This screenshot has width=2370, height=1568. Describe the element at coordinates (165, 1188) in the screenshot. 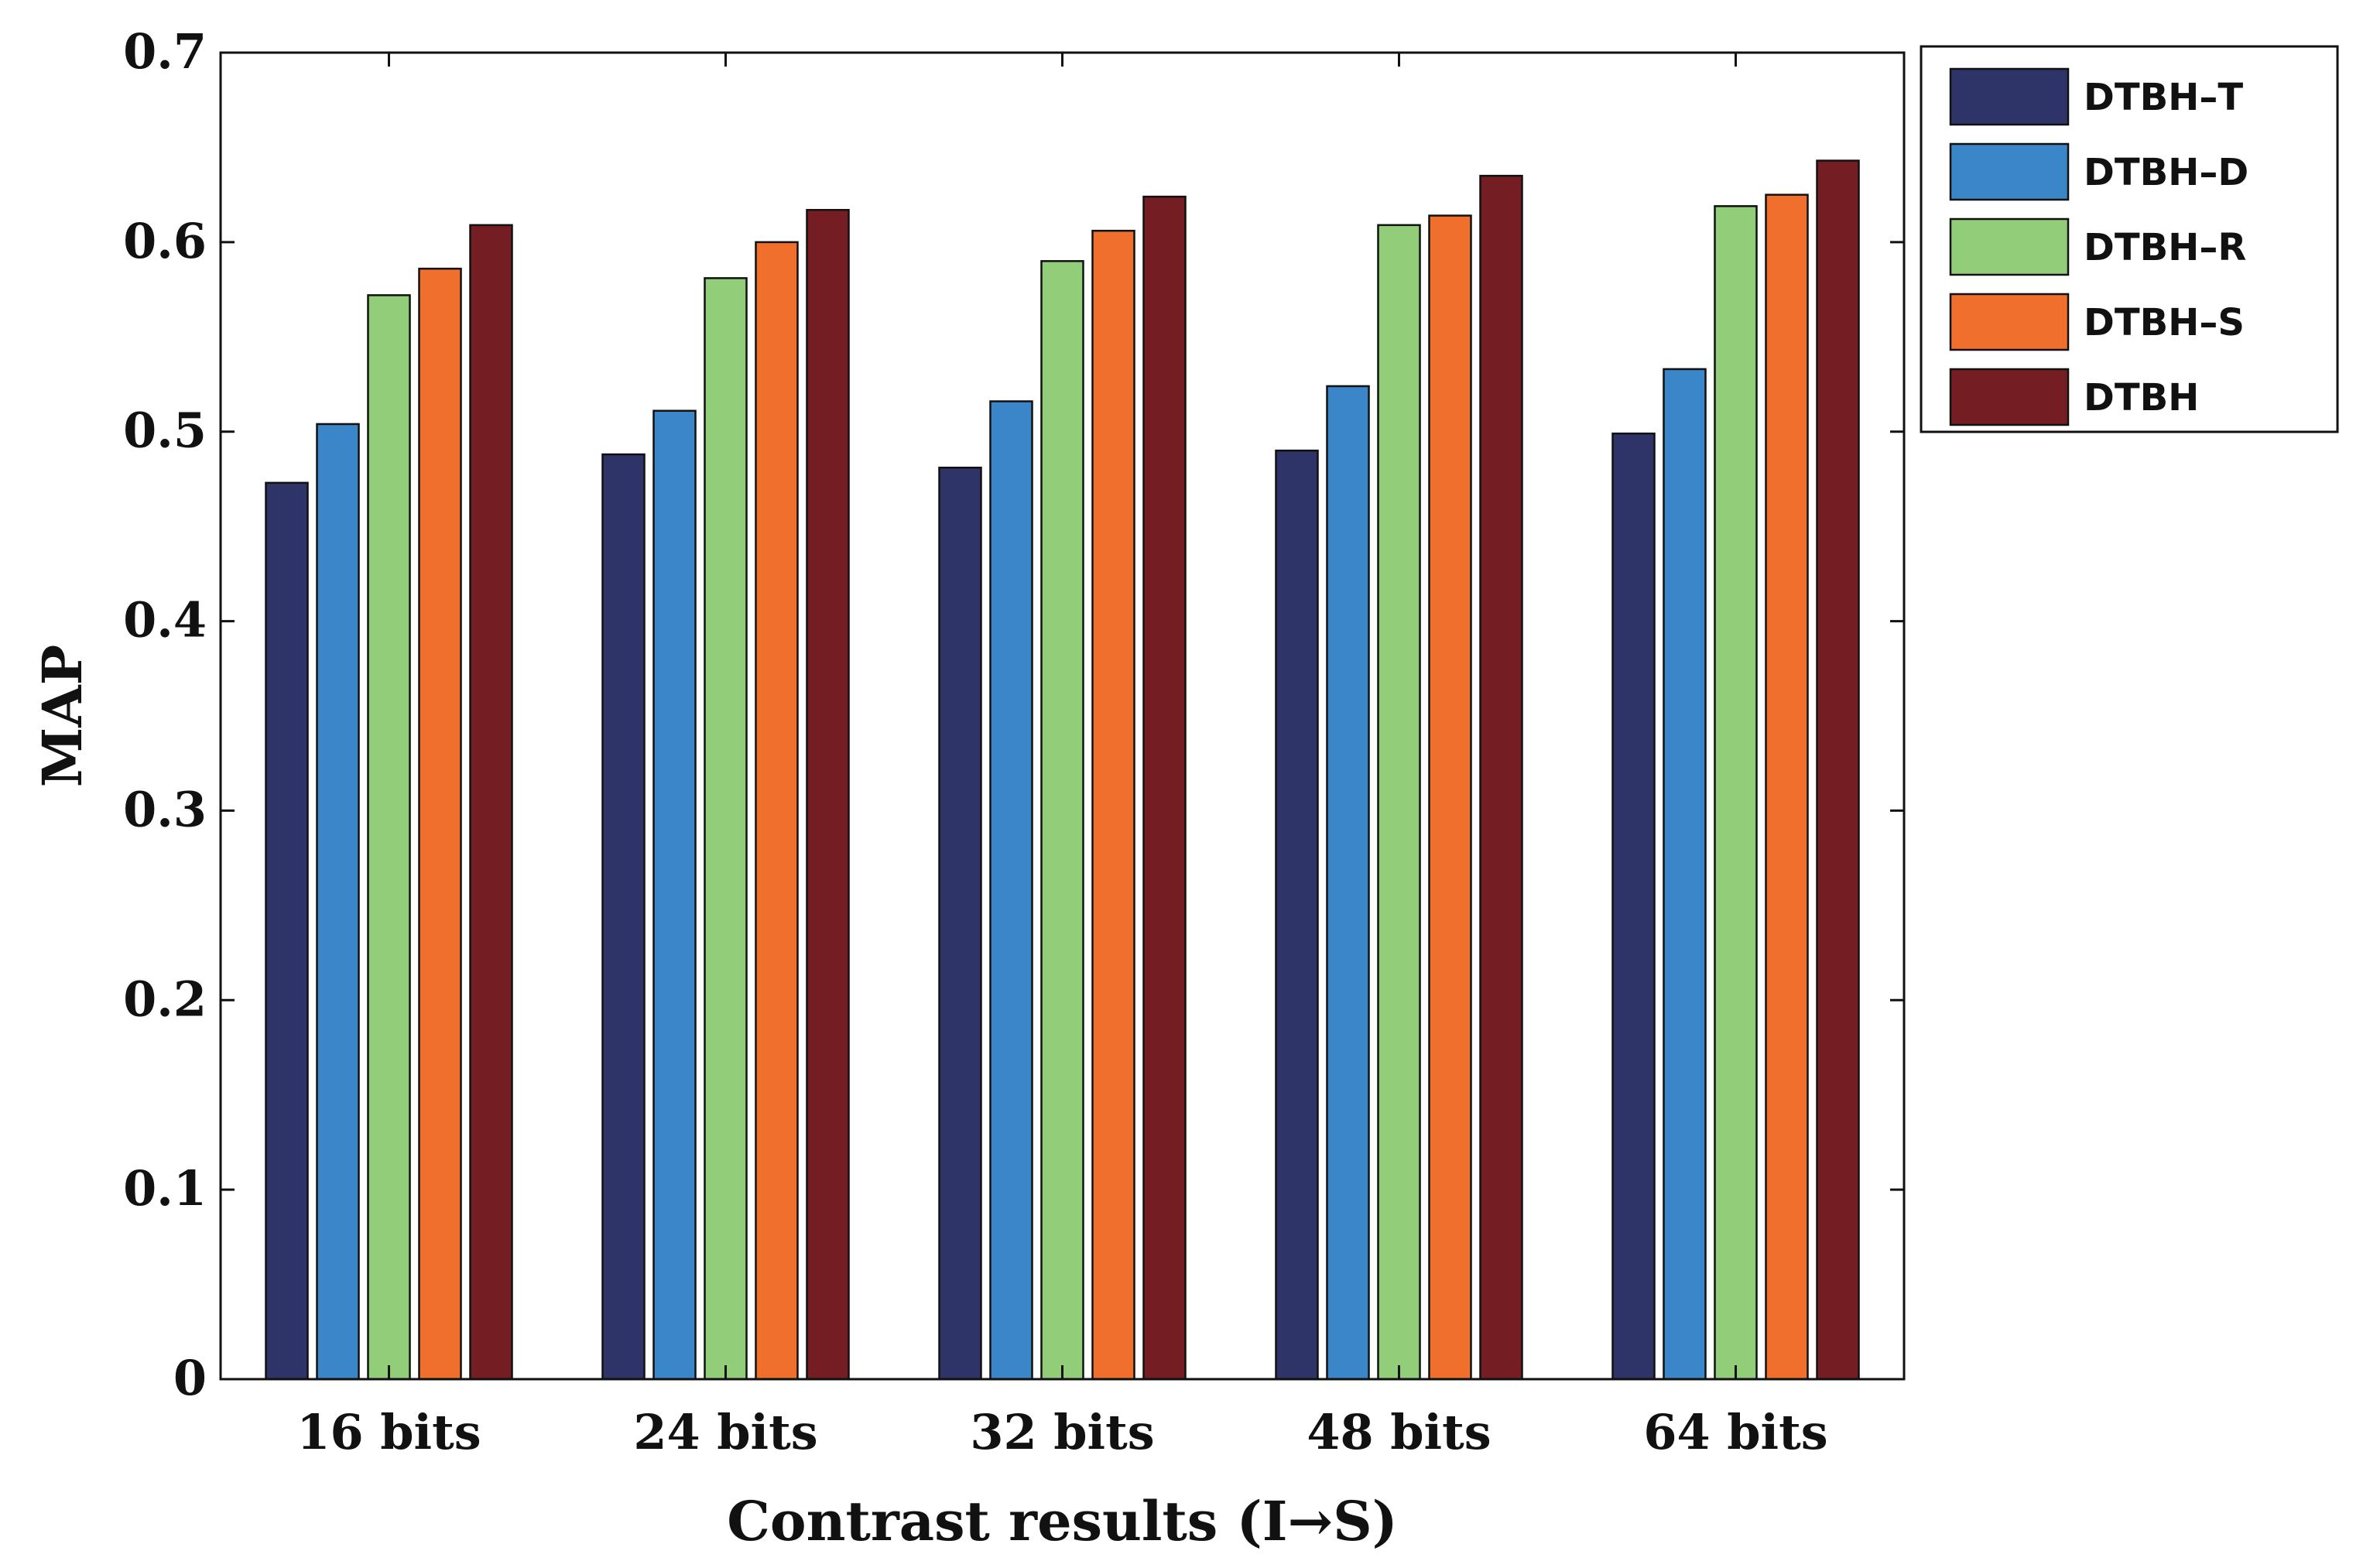

I see `y-tick-label: 0.1` at that location.